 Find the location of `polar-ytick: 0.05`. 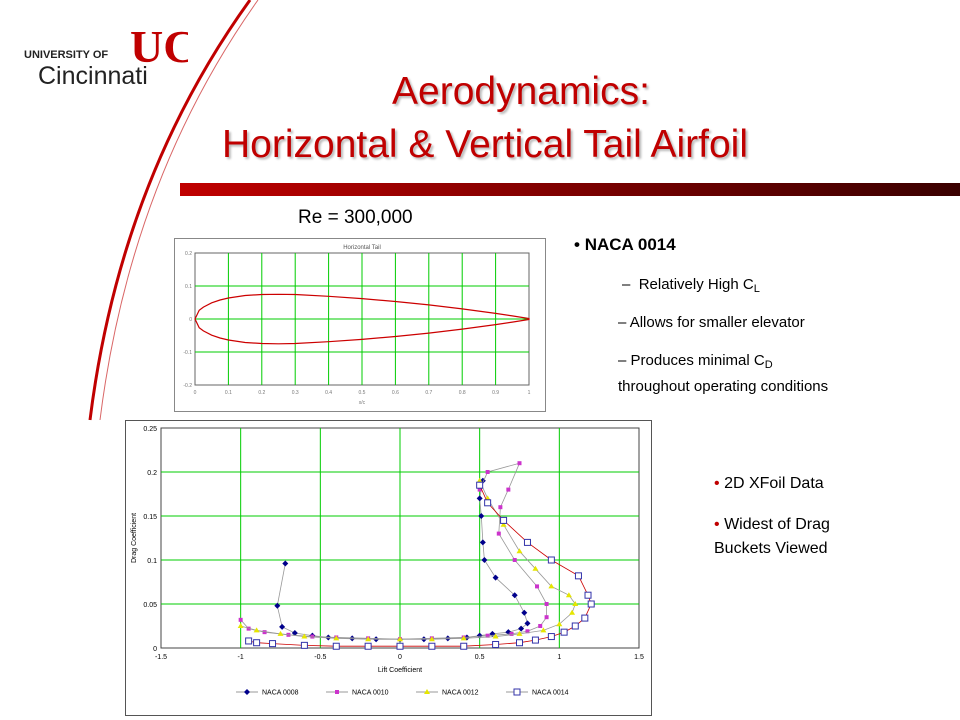

polar-ytick: 0.05 is located at coordinates (150, 605).